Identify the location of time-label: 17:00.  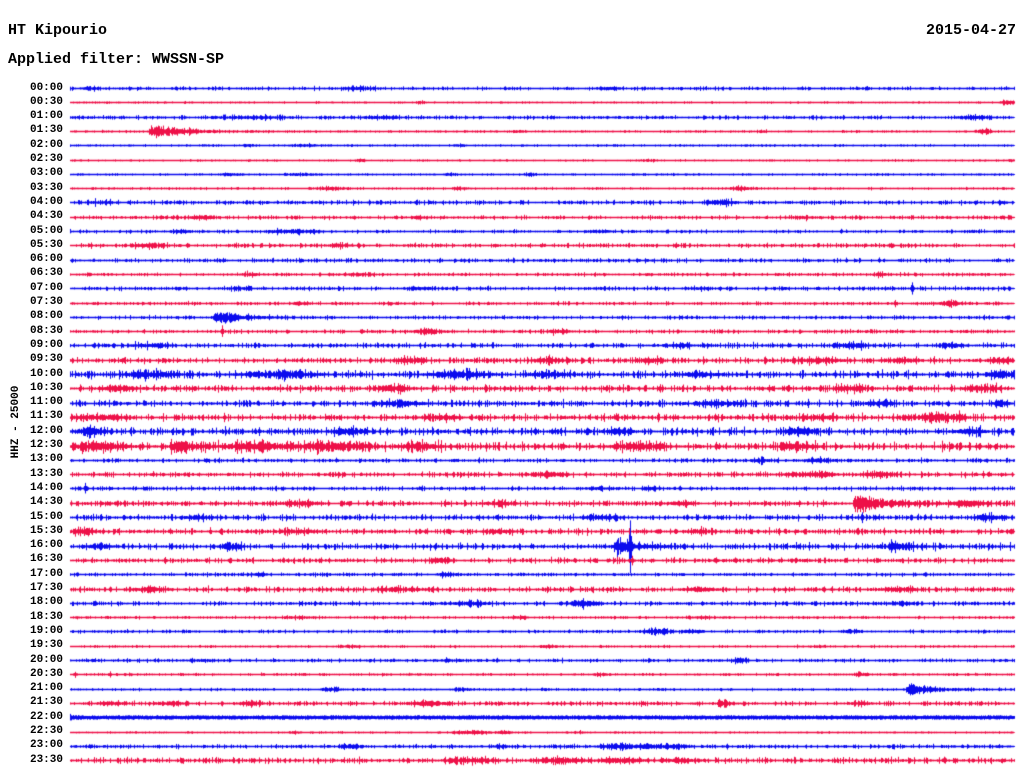
(46, 573).